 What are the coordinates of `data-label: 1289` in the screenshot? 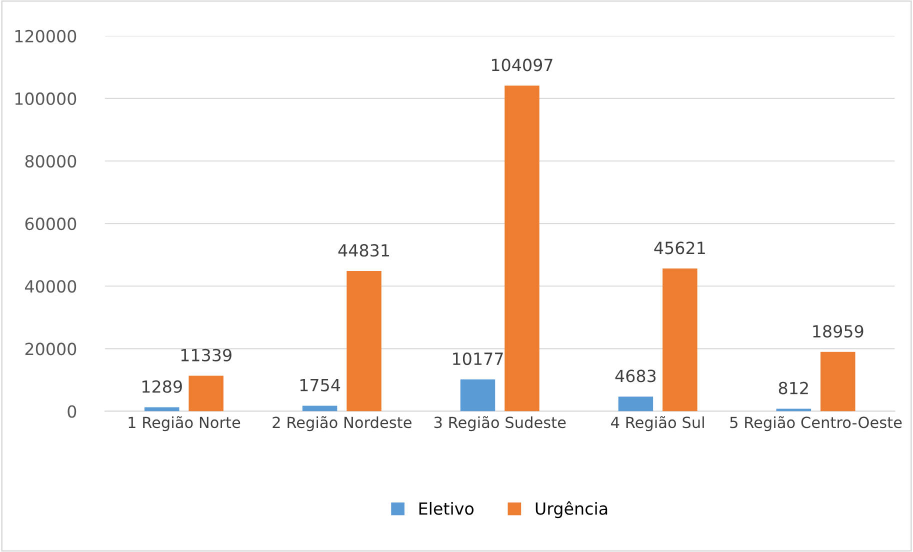 It's located at (162, 386).